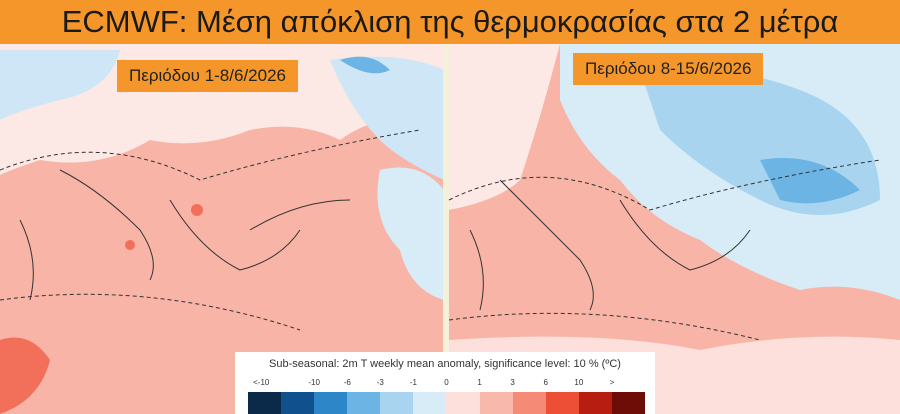  I want to click on legend-tick: -1, so click(413, 382).